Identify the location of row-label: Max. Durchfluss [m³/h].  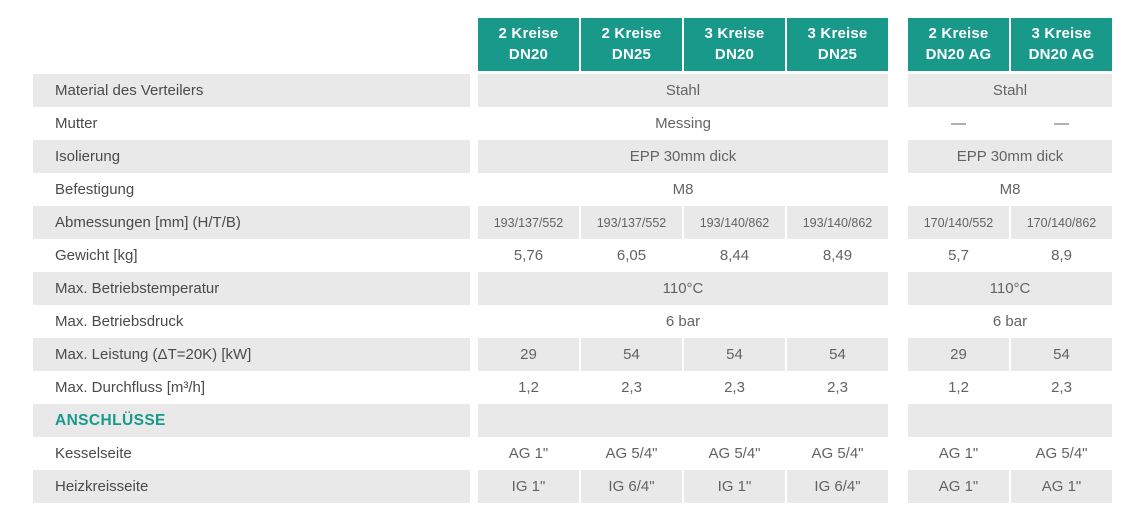
(130, 387).